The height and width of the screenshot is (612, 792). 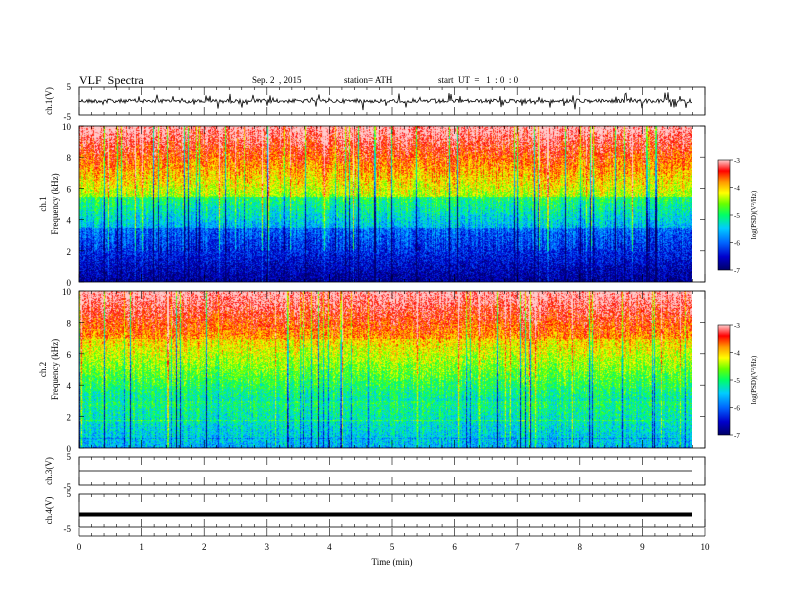 What do you see at coordinates (392, 547) in the screenshot?
I see `x-tick-label: 5` at bounding box center [392, 547].